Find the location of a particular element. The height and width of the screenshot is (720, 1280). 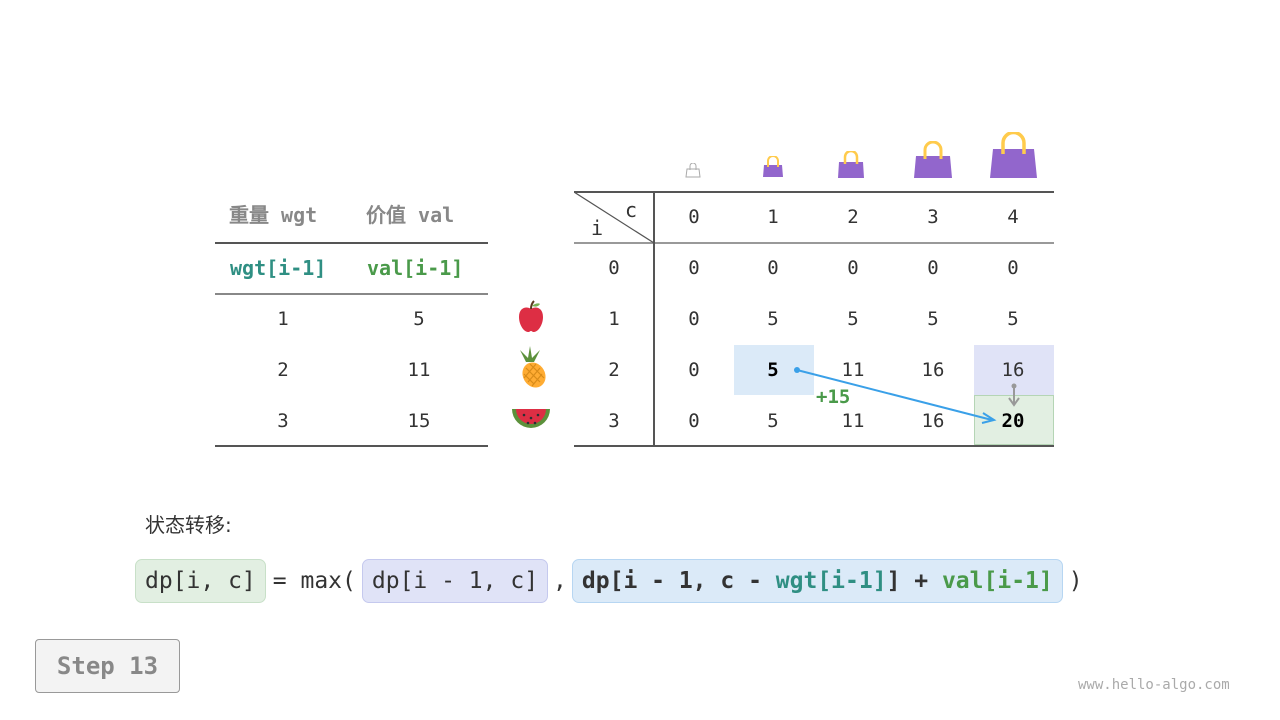

row-index: 2 is located at coordinates (614, 370).